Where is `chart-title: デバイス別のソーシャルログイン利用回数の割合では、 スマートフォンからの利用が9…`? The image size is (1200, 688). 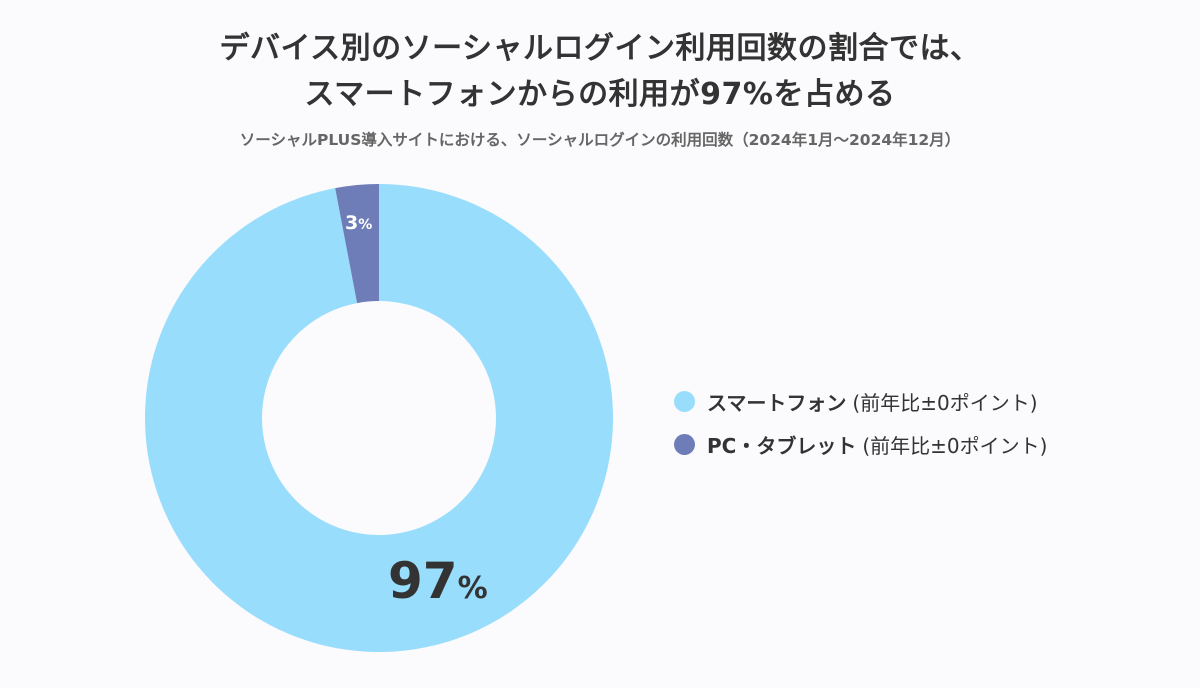 chart-title: デバイス別のソーシャルログイン利用回数の割合では、 スマートフォンからの利用が9… is located at coordinates (600, 72).